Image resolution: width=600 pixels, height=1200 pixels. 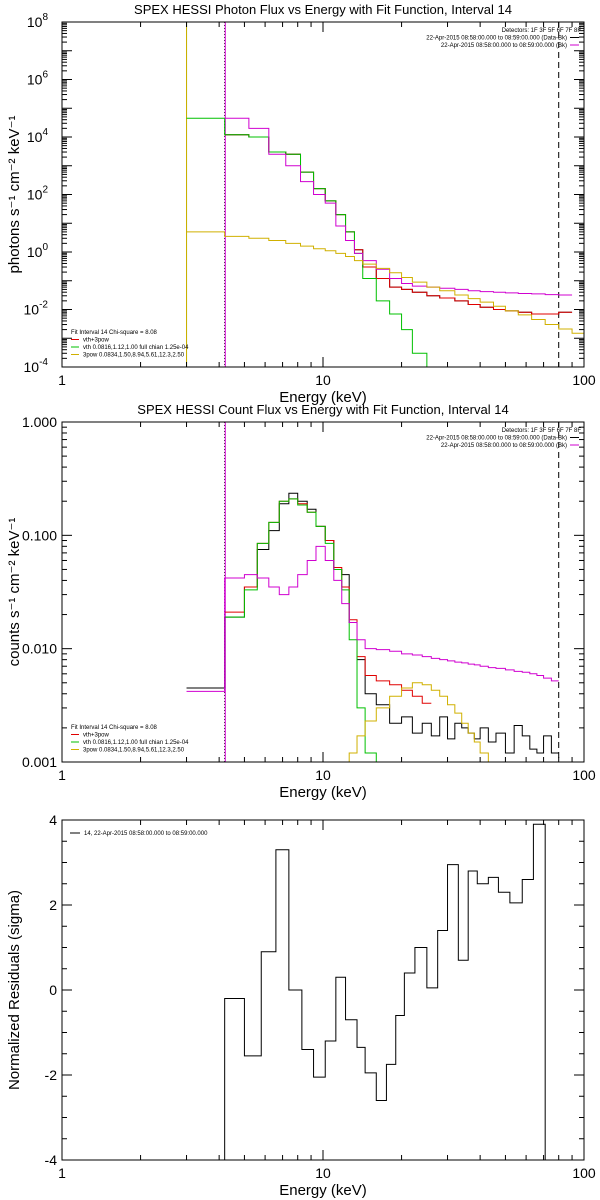 I want to click on count-flux-x-tick-label-0: 1, so click(x=62, y=775).